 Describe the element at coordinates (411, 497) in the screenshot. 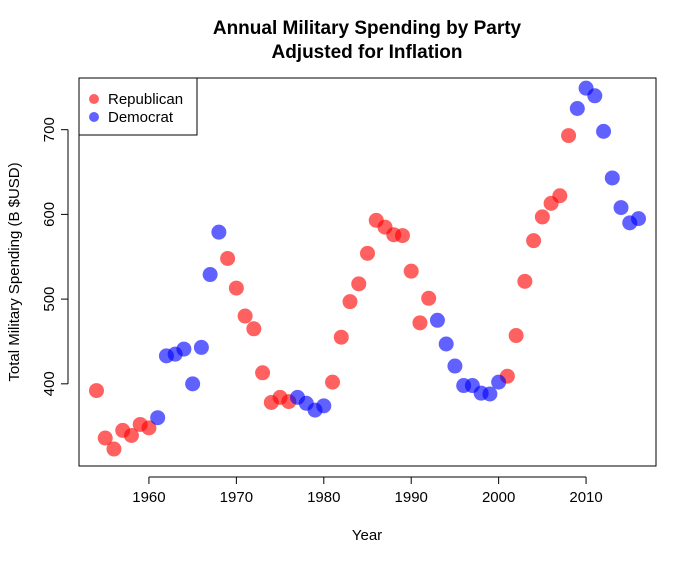

I see `x-tick-label: 1990` at that location.